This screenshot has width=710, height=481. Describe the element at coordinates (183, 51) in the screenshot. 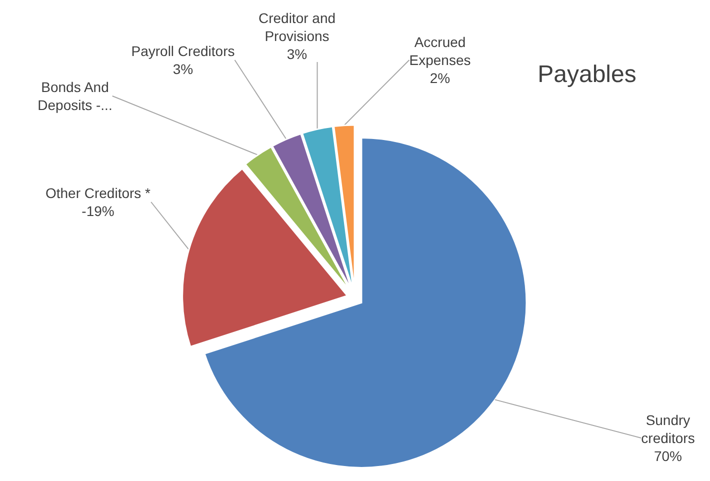

I see `slice-label: Payroll Creditors` at that location.